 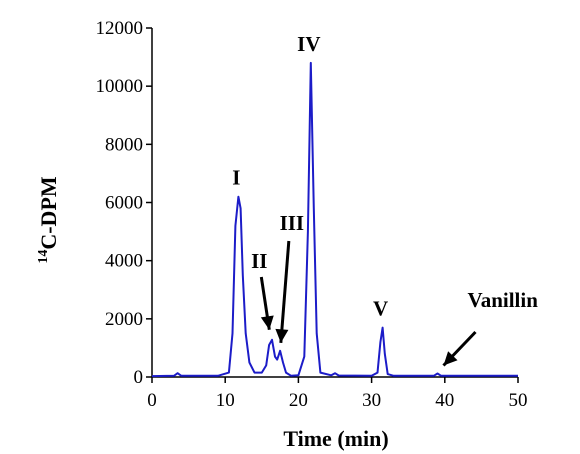 What do you see at coordinates (502, 300) in the screenshot?
I see `annotation-label-vanillin: Vanillin` at bounding box center [502, 300].